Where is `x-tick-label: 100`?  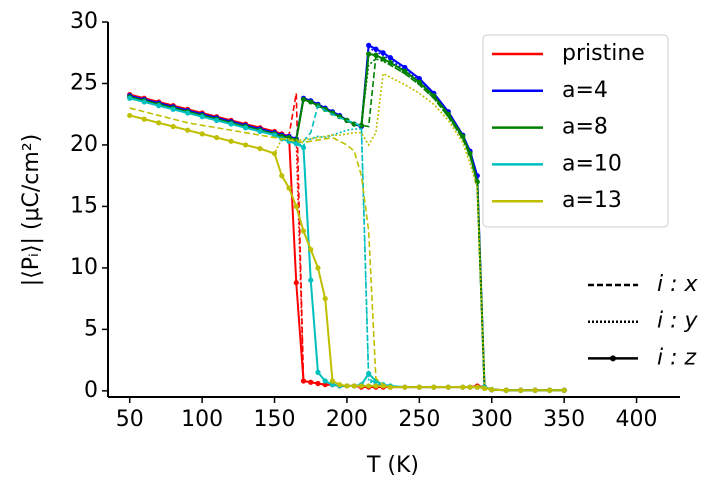
x-tick-label: 100 is located at coordinates (202, 419).